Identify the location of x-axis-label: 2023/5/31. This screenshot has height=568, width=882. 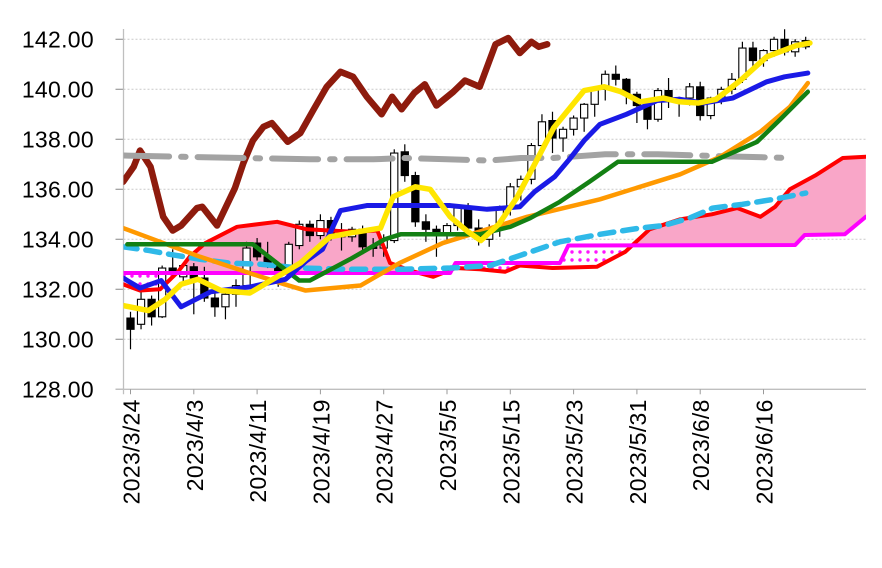
(638, 451).